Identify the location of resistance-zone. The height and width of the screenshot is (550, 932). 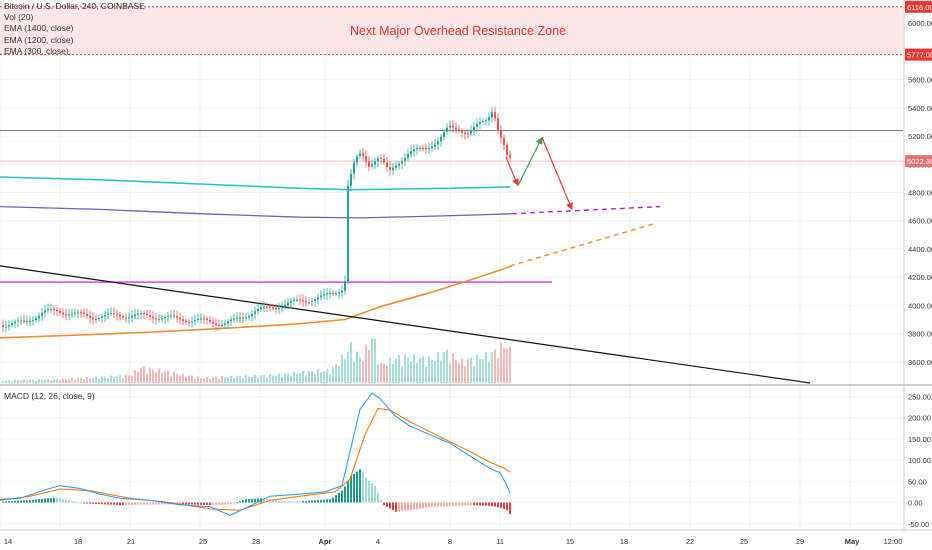
(451, 30).